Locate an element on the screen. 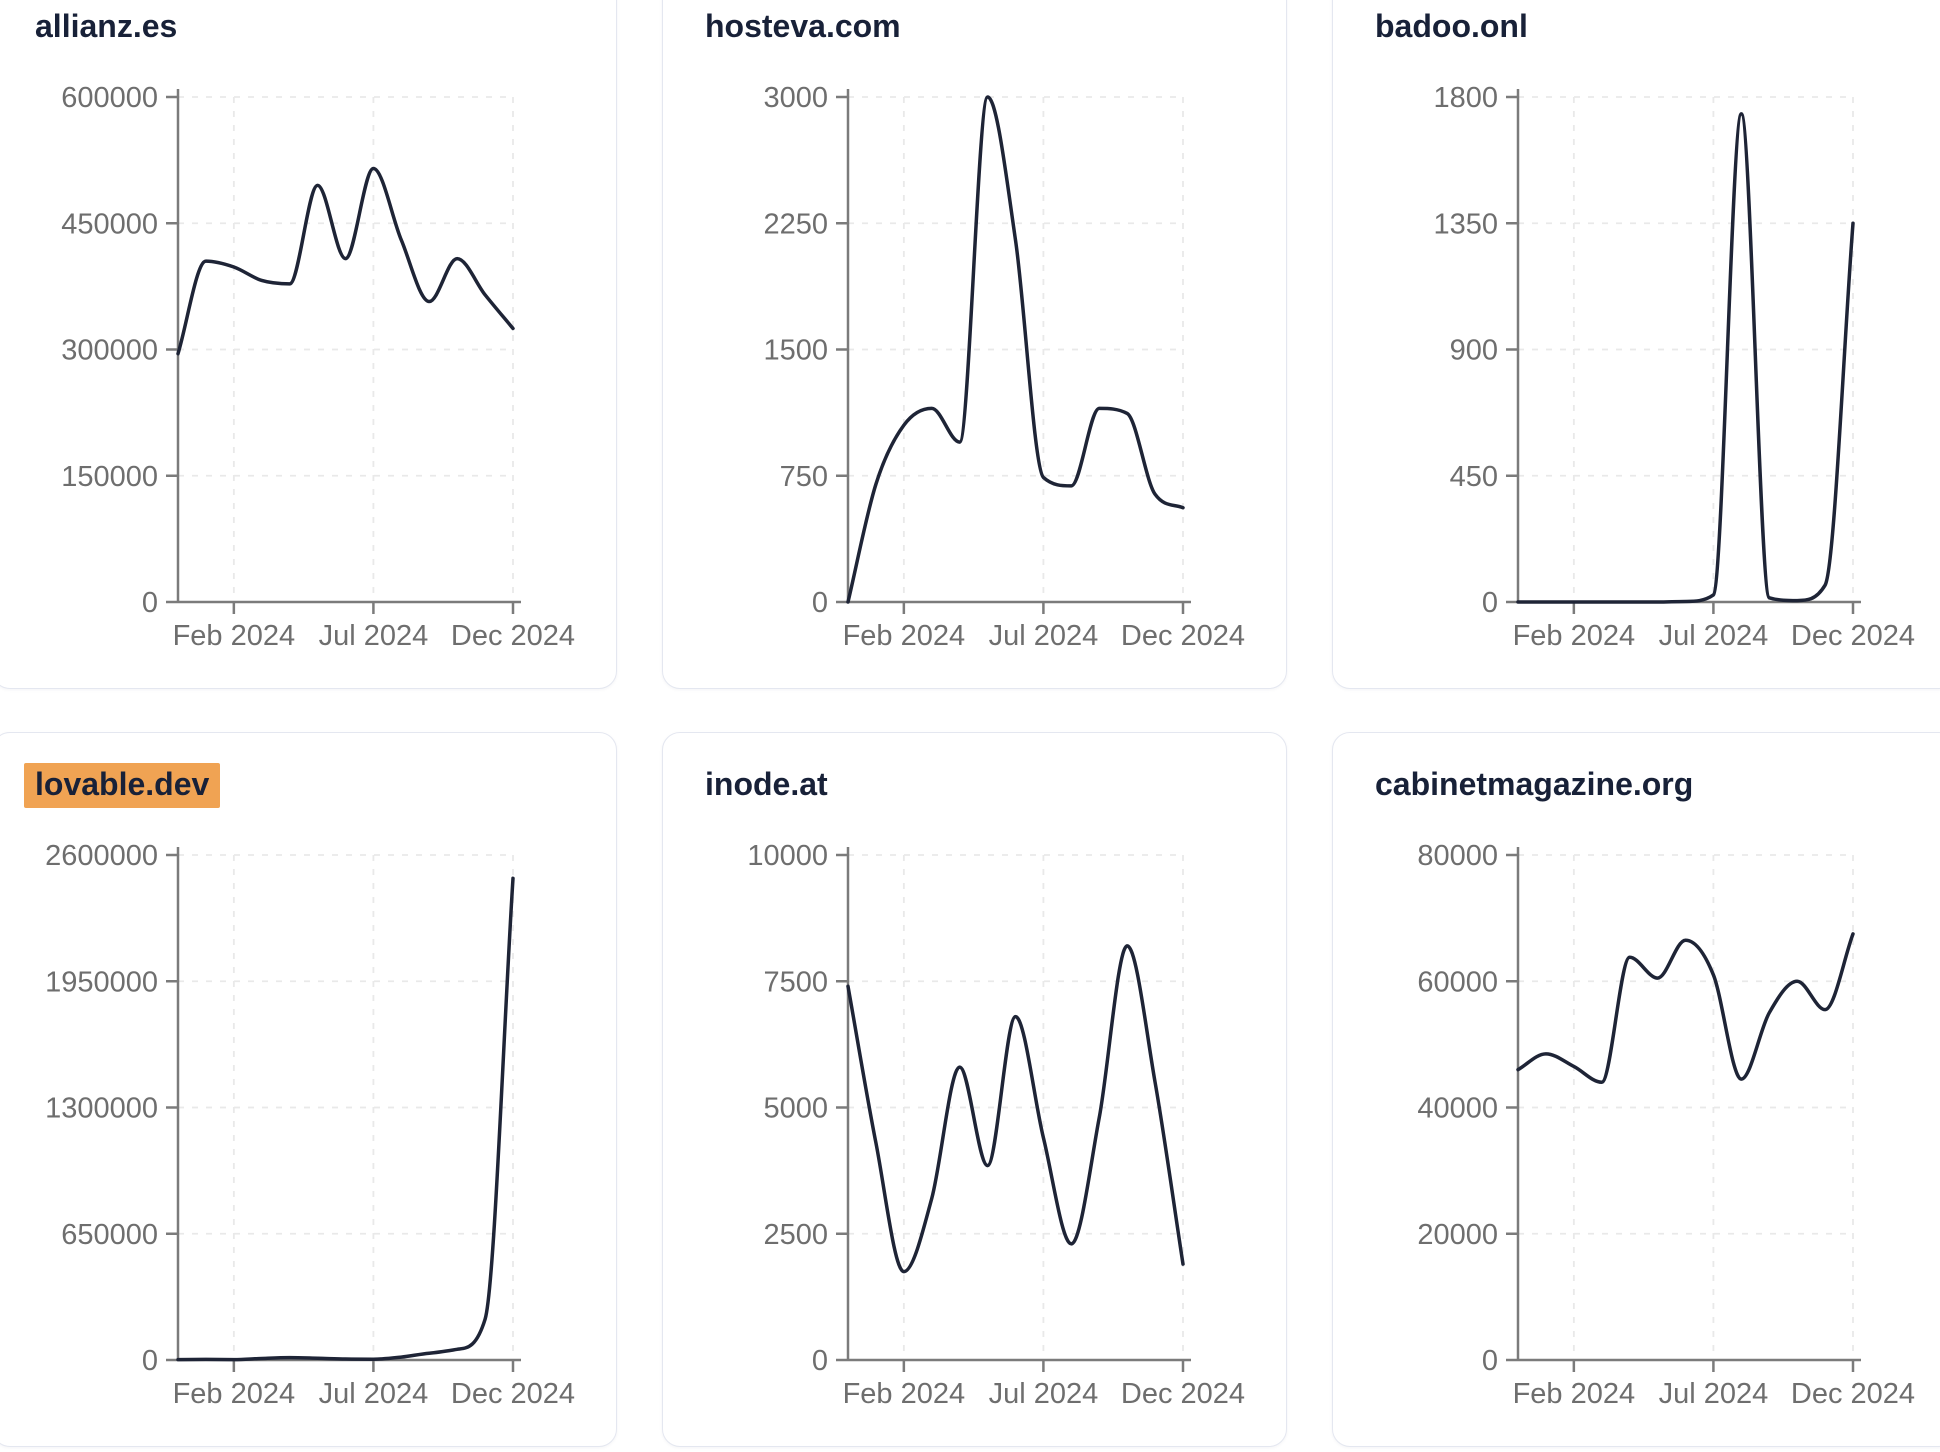  y-axis-tick-label: 7500 is located at coordinates (795, 982).